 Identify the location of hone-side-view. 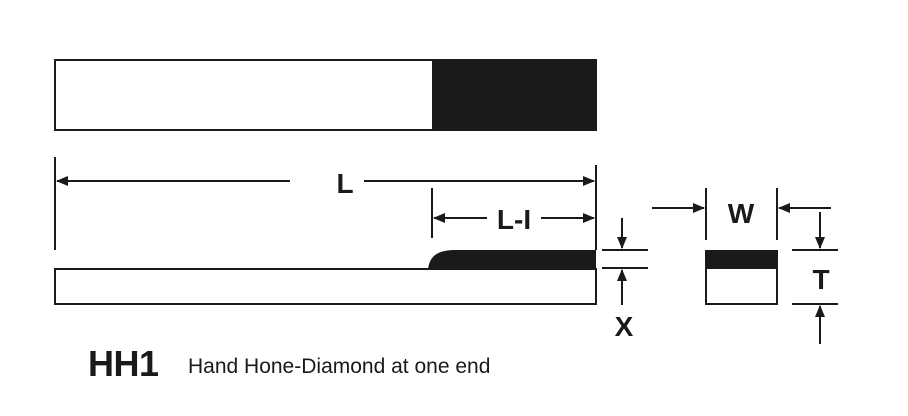
(325, 277).